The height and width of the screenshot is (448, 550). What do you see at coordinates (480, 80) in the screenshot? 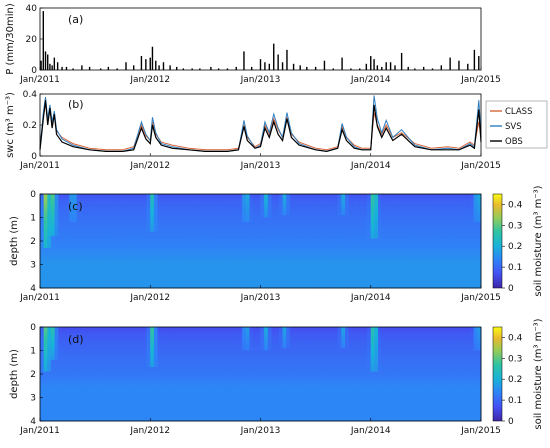
I see `x-tick-label: Jan/2015` at bounding box center [480, 80].